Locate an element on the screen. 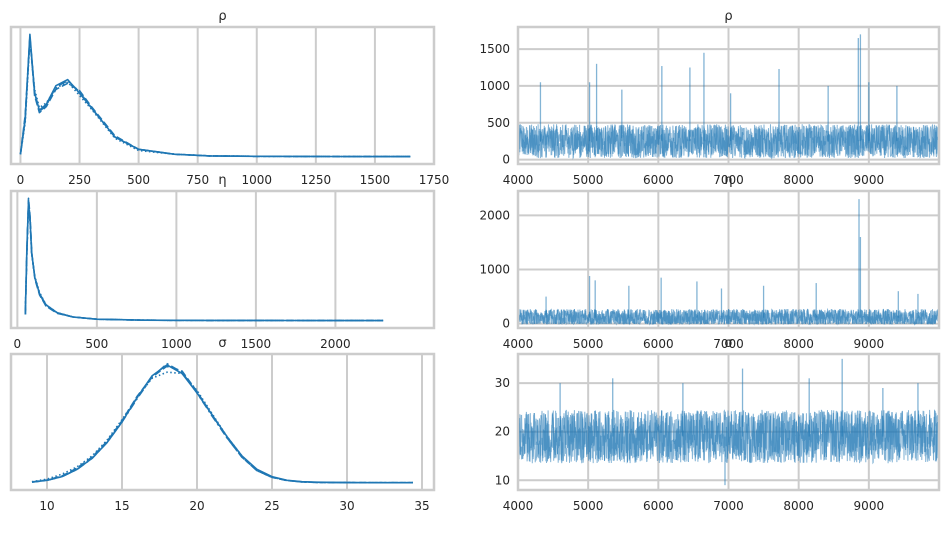  y-tick-label: 2000 is located at coordinates (494, 215).